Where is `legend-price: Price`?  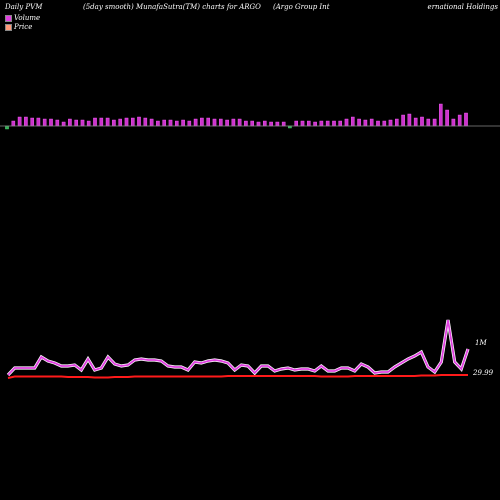 legend-price: Price is located at coordinates (18, 27).